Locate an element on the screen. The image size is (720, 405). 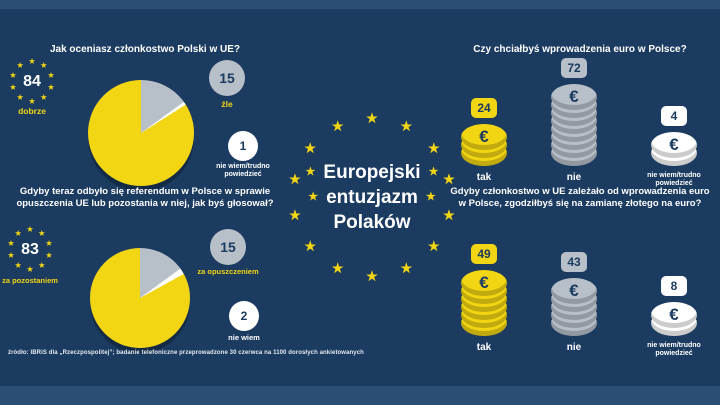
coin-stack-tak-1: € is located at coordinates (484, 145).